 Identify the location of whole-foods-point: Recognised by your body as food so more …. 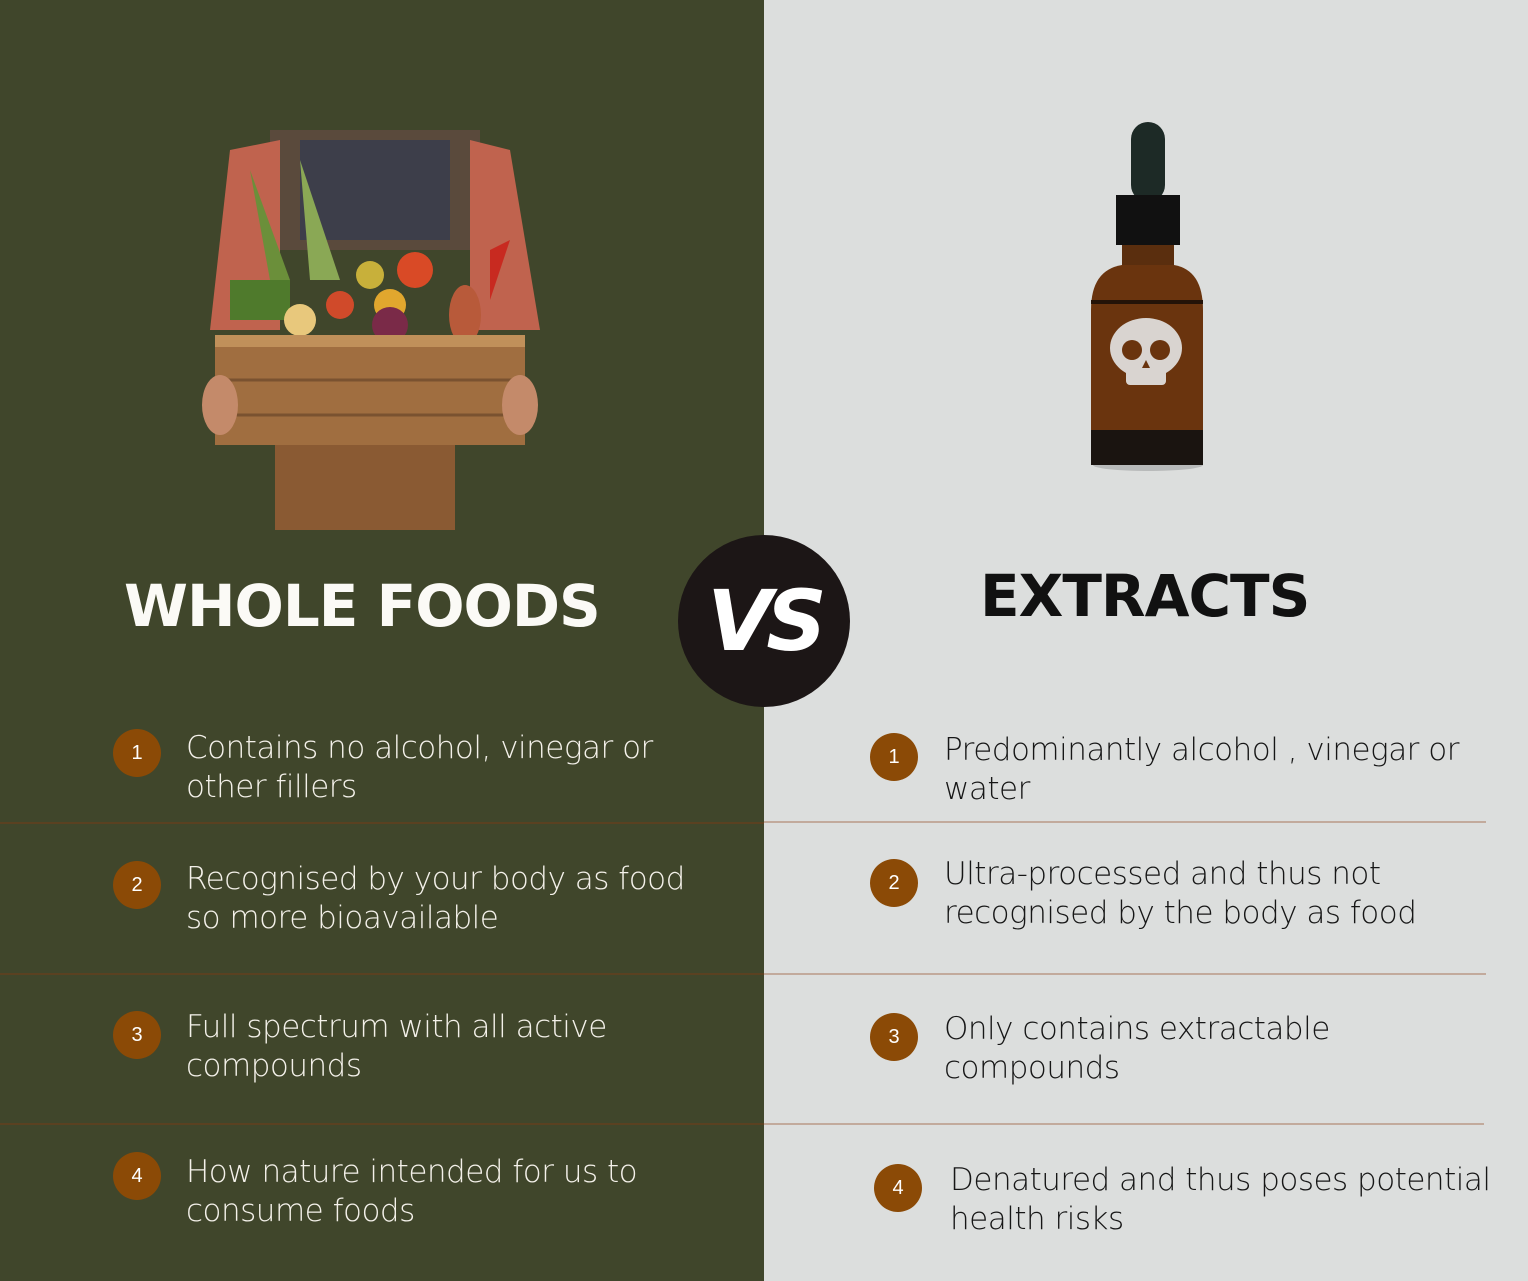
(435, 898).